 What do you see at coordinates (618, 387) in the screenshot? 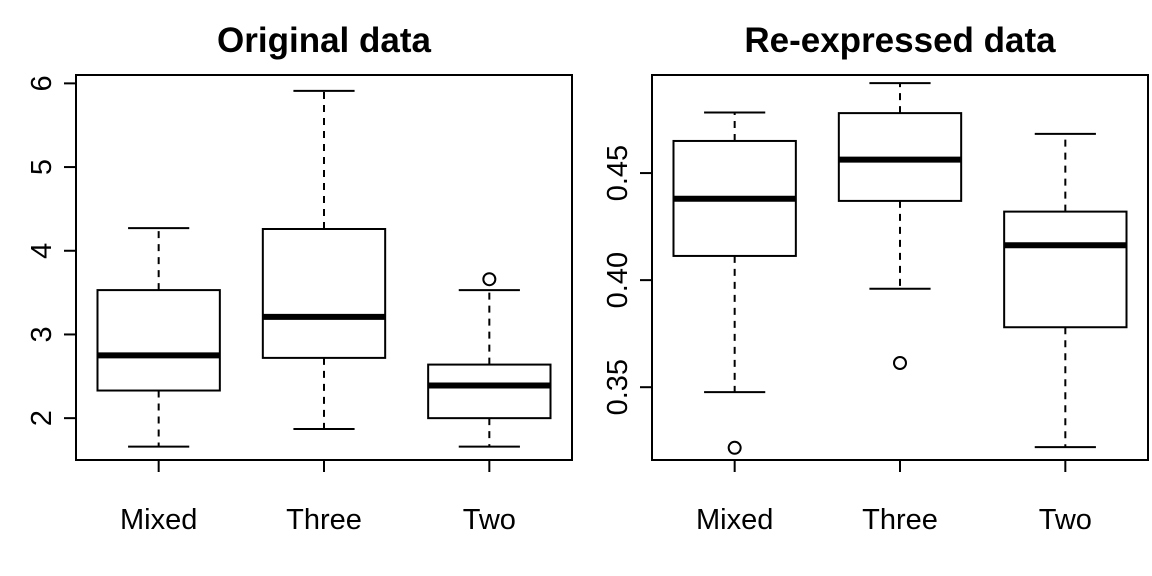
I see `y-tick-label: 0.35` at bounding box center [618, 387].